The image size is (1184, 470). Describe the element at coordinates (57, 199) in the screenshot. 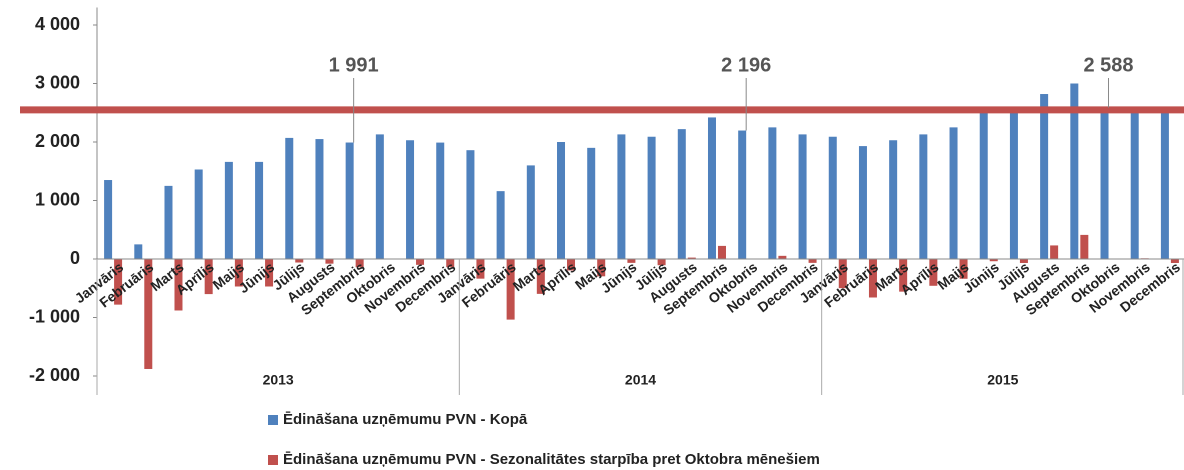

I see `y-tick-label: 1 000` at that location.